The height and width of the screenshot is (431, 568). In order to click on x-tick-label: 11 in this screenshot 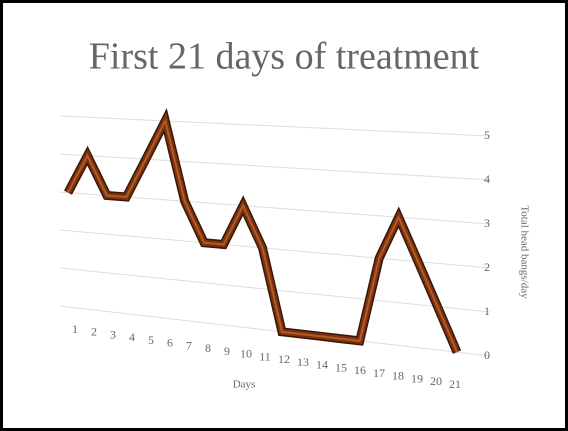, I will do `click(265, 356)`.